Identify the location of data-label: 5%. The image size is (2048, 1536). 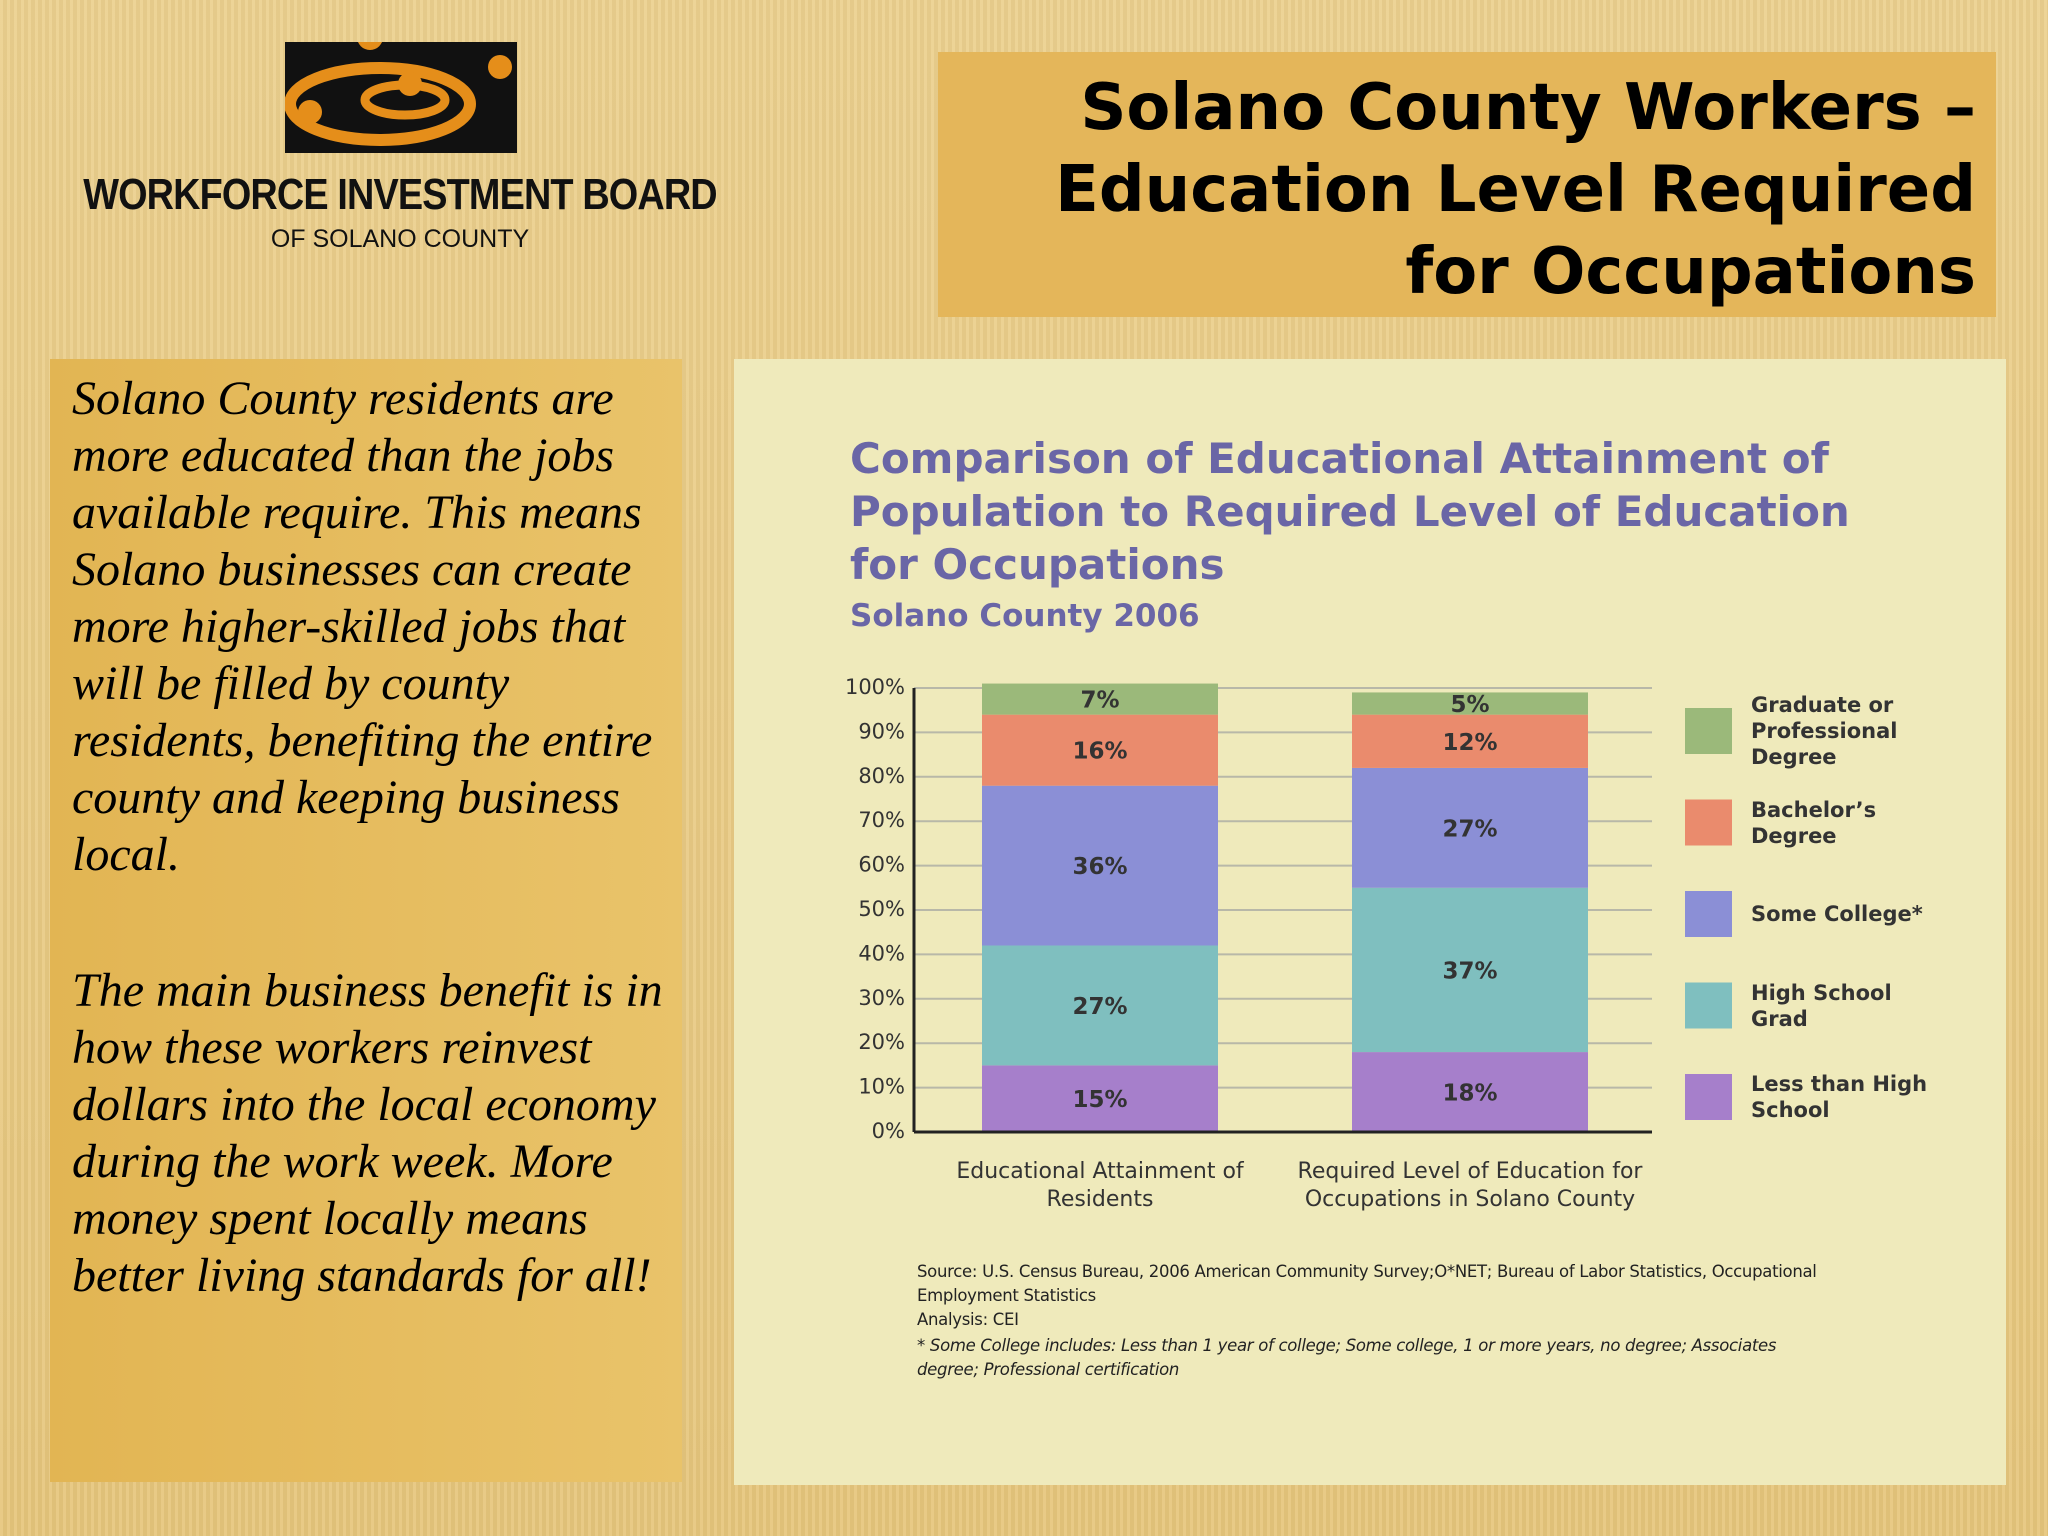
(1469, 705).